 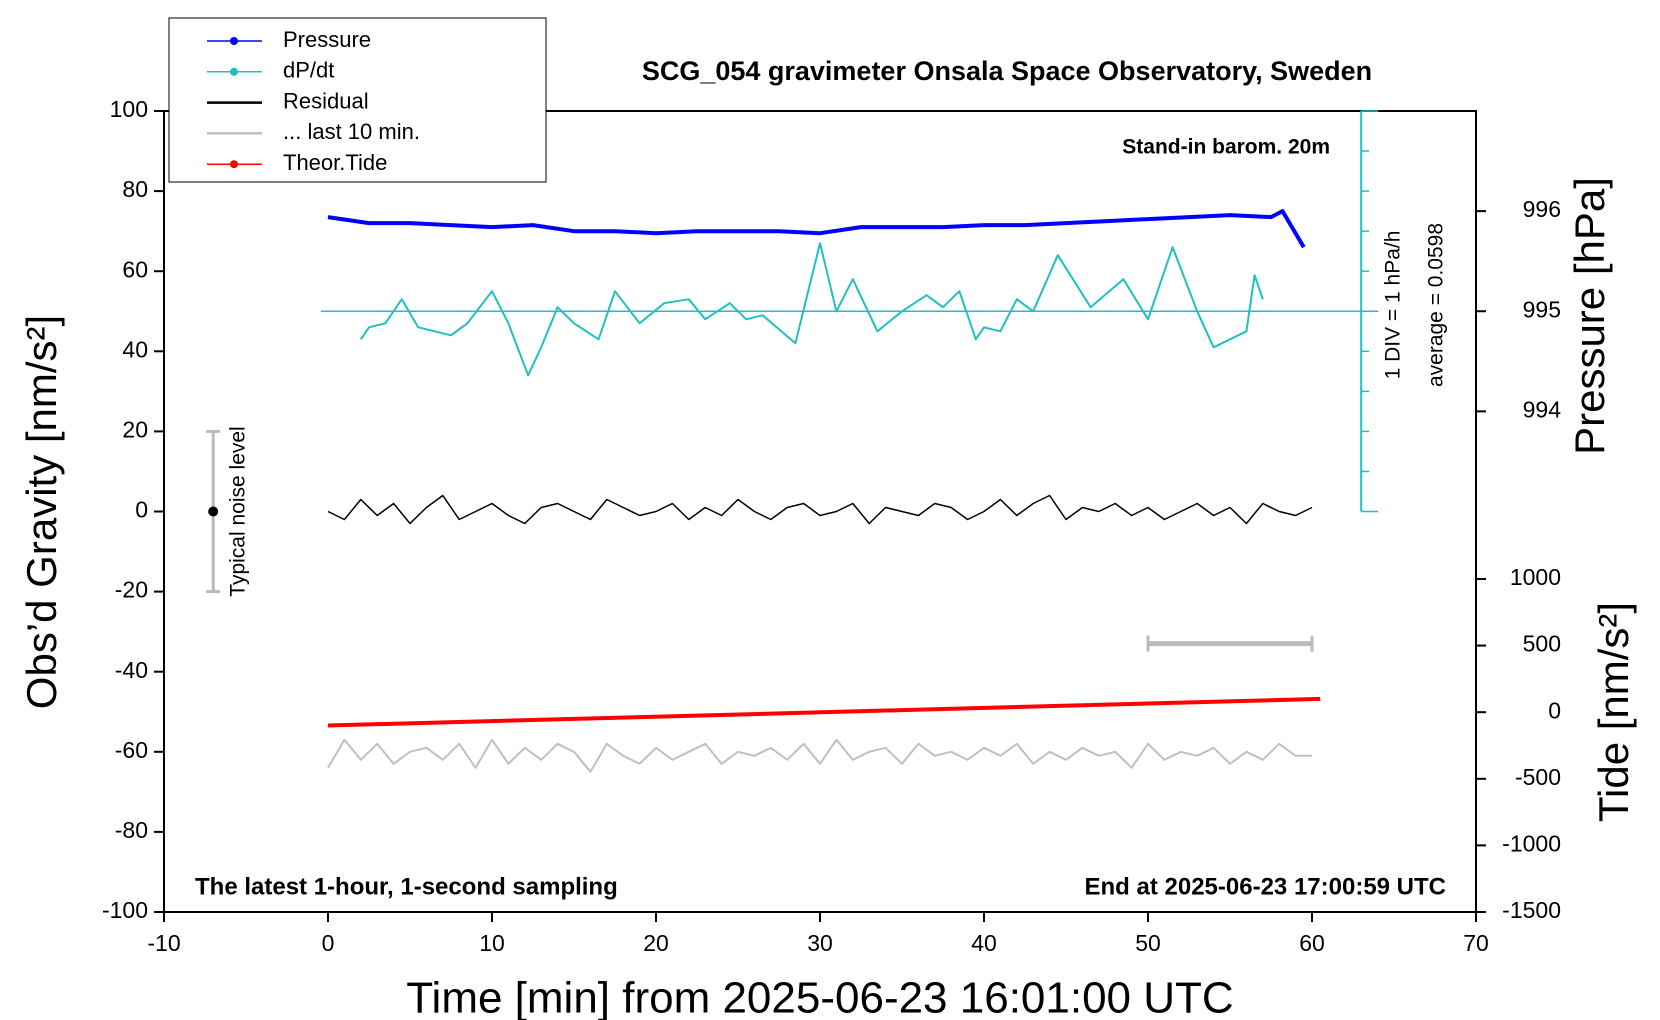 I want to click on y2-tick-label: 996, so click(x=1542, y=209).